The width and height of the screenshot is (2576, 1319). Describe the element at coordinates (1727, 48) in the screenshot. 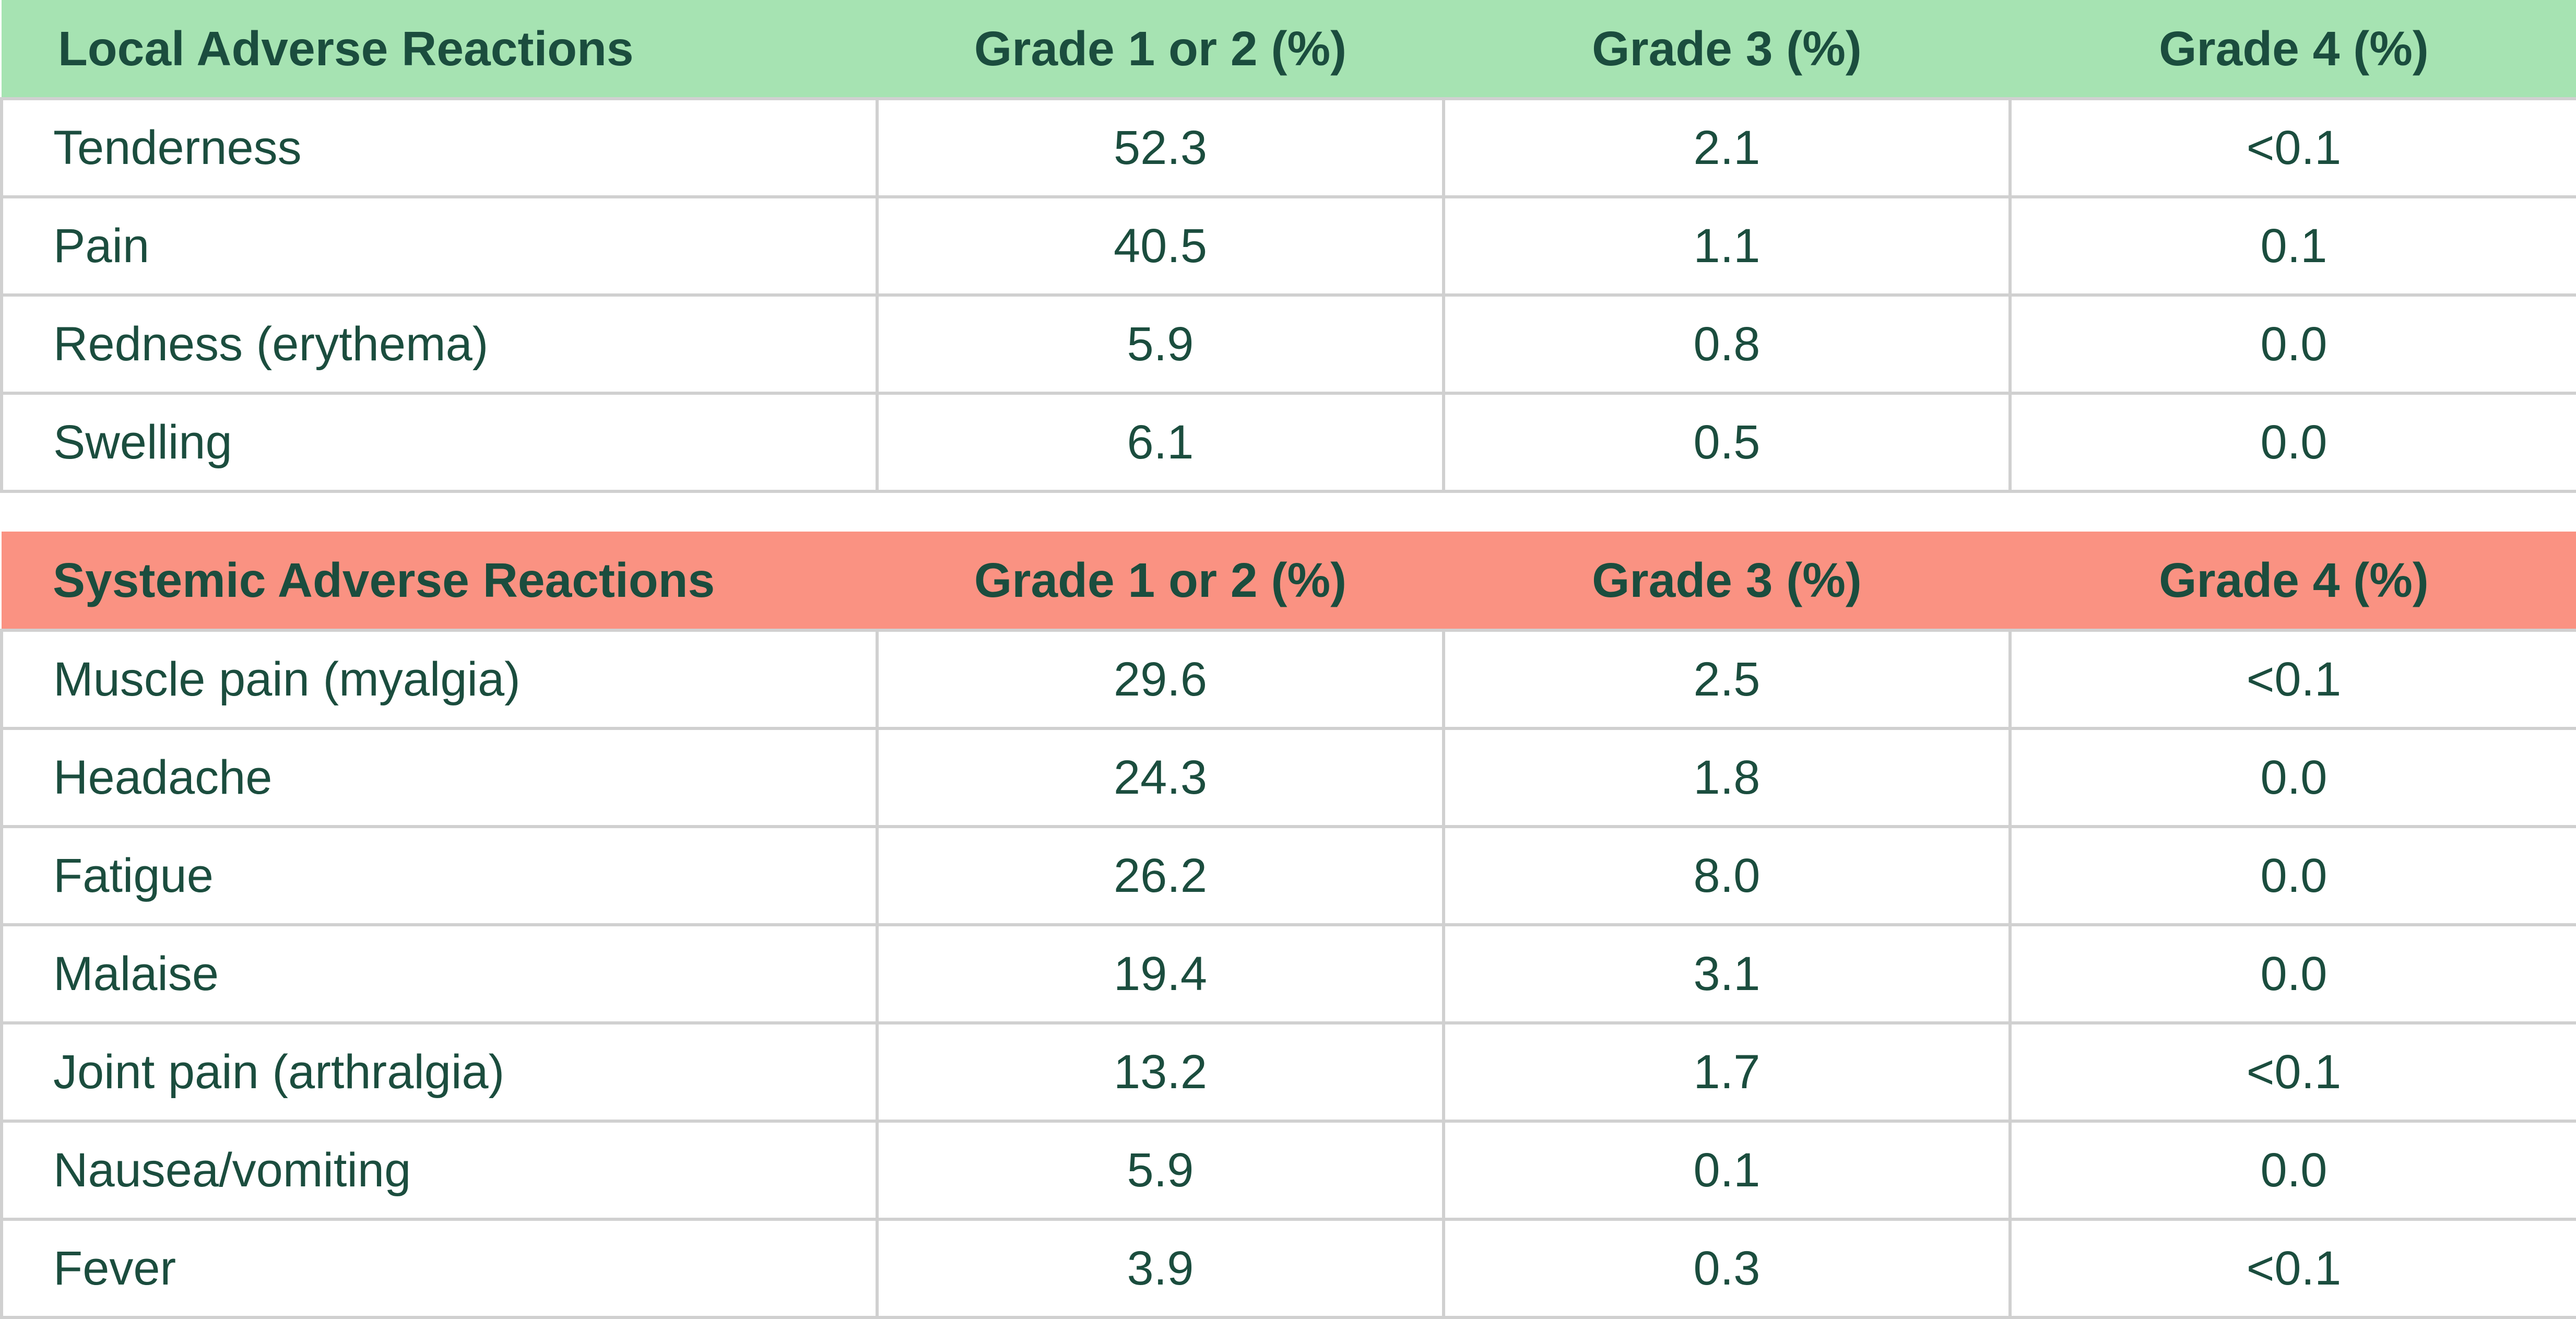

I see `local-header-grade-3: Grade 3 (%)` at that location.